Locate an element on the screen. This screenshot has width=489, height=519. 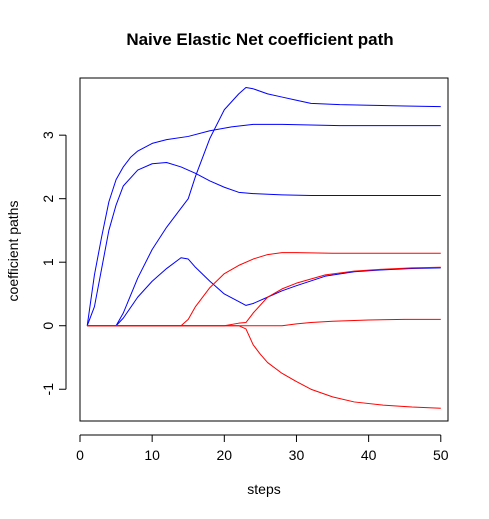
y-tick-label: -1 is located at coordinates (48, 389).